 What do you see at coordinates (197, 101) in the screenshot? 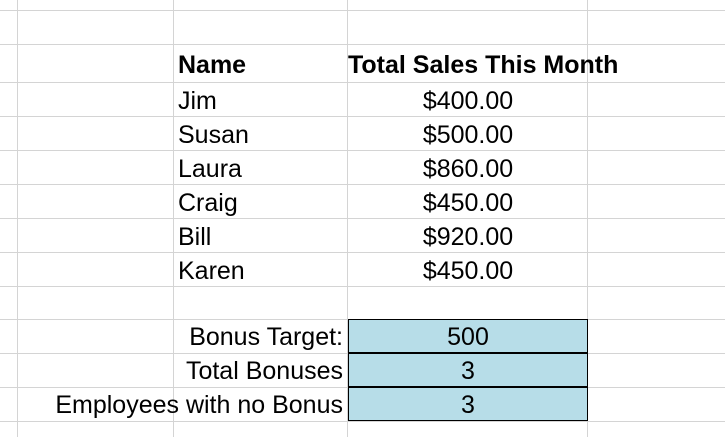
I see `name-cell: Jim` at bounding box center [197, 101].